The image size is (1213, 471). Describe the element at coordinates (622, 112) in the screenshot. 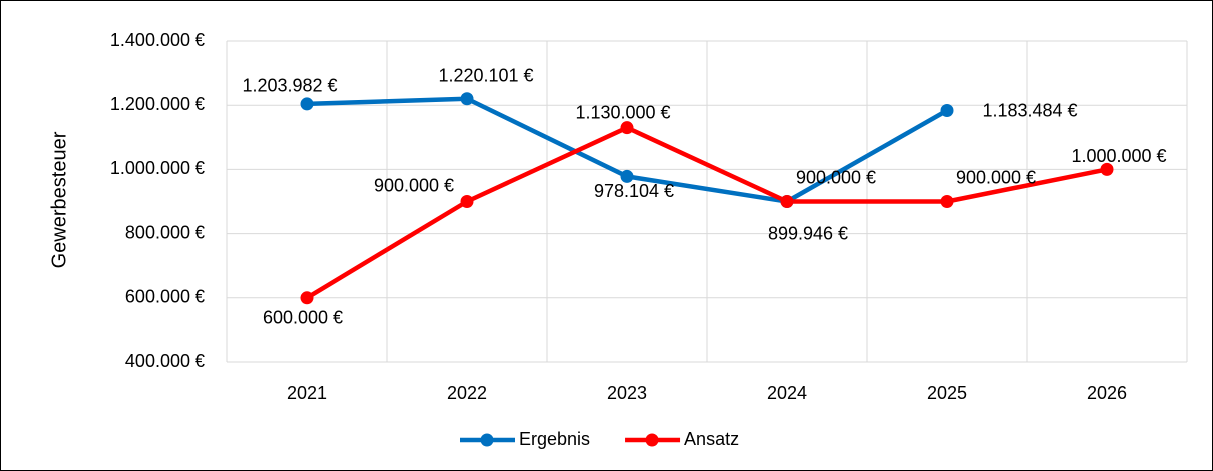

I see `data-label: 1.130.000 €` at that location.